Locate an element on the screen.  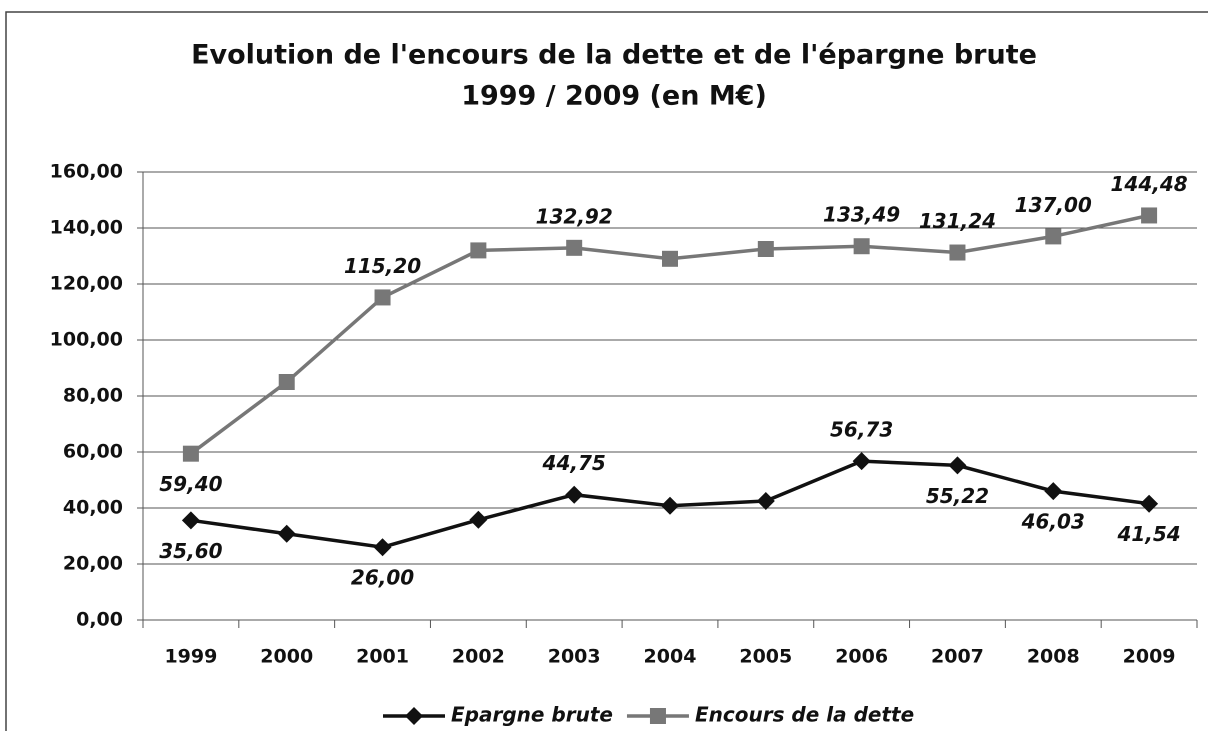
y-tick-label: 80,00 is located at coordinates (93, 396).